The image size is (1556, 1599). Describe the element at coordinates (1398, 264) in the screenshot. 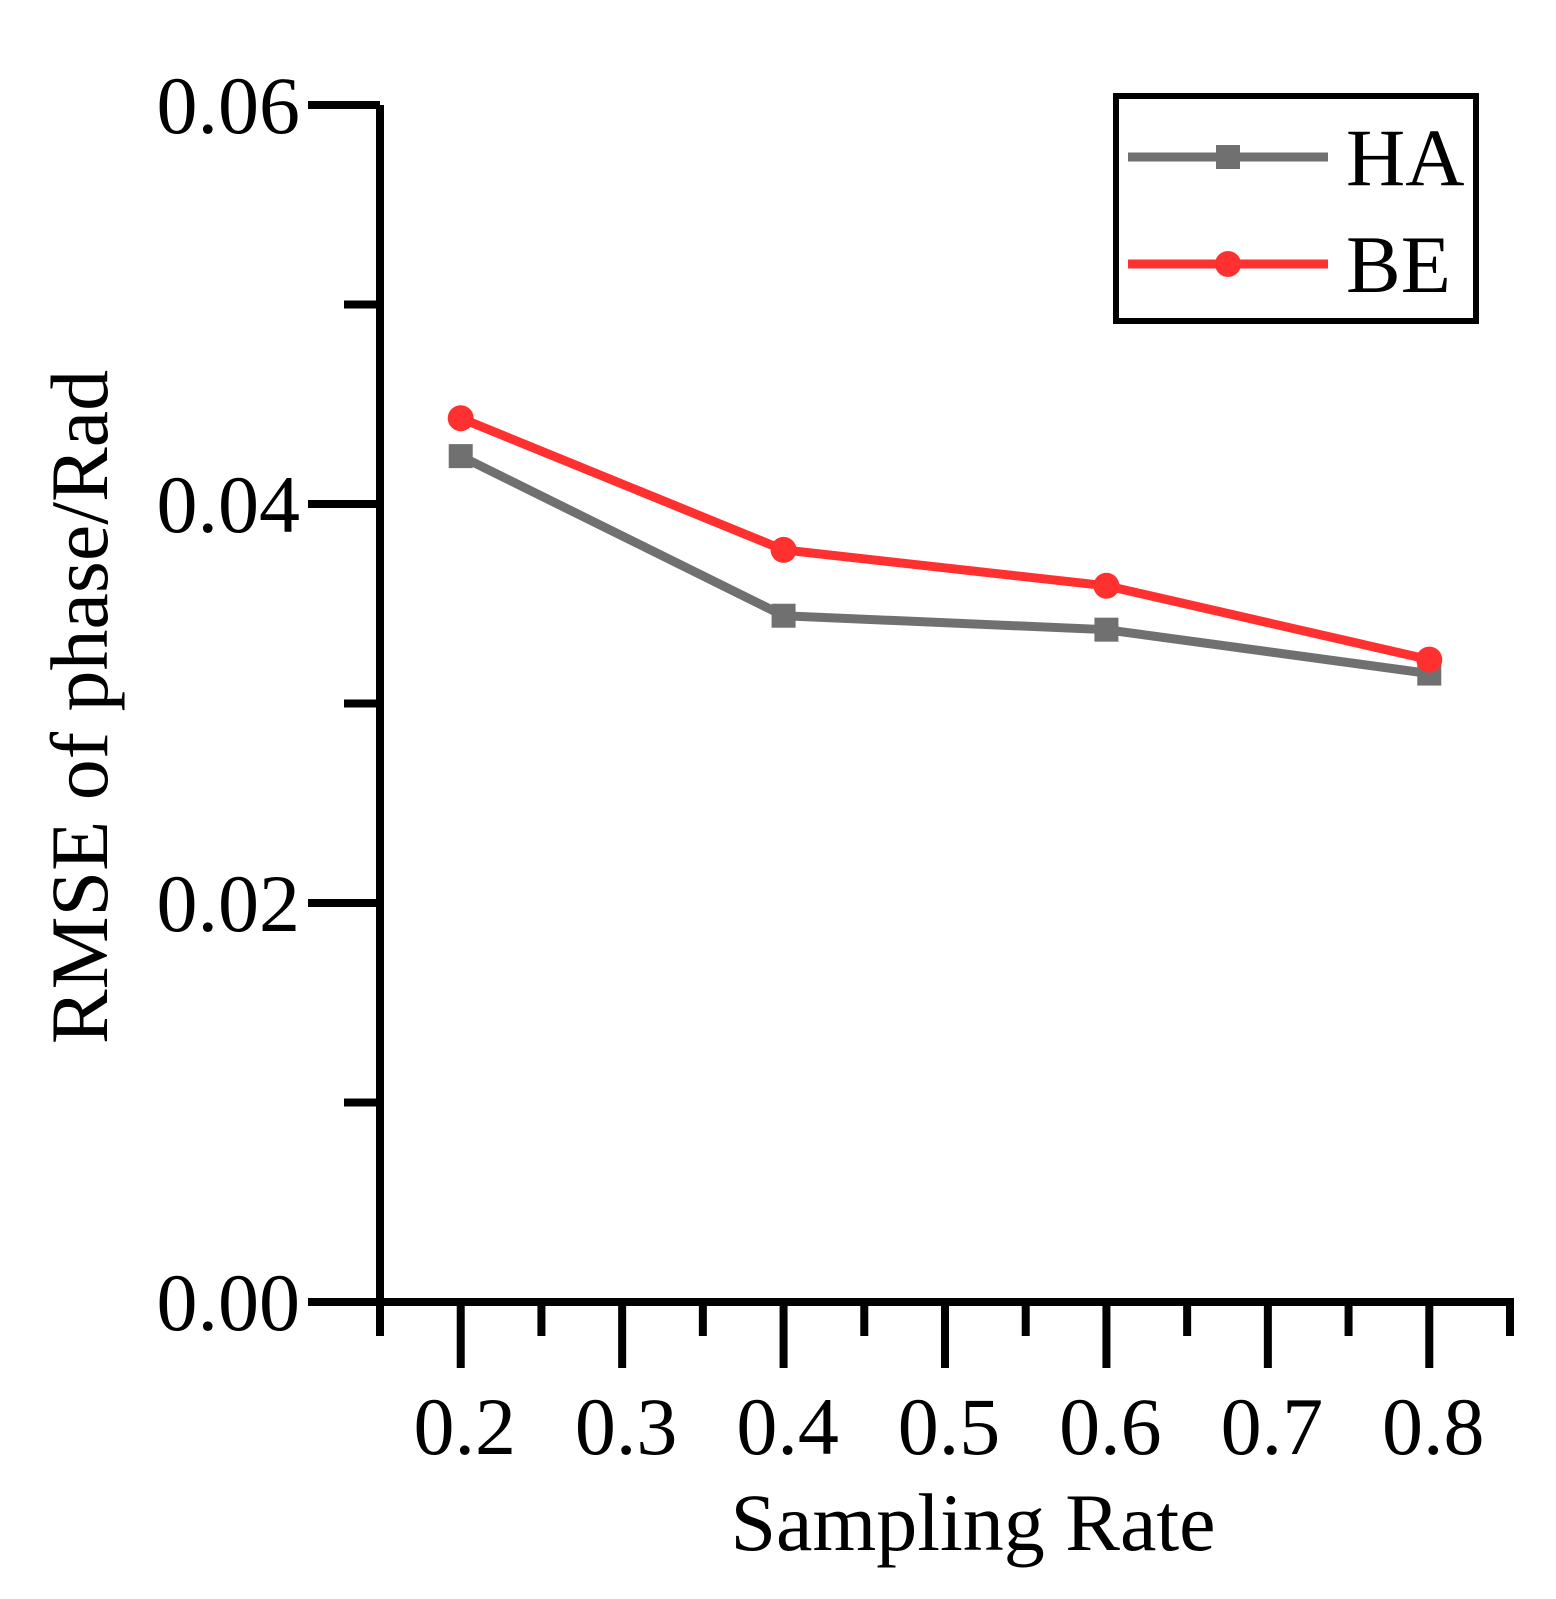

I see `legend-label-be: BE` at that location.